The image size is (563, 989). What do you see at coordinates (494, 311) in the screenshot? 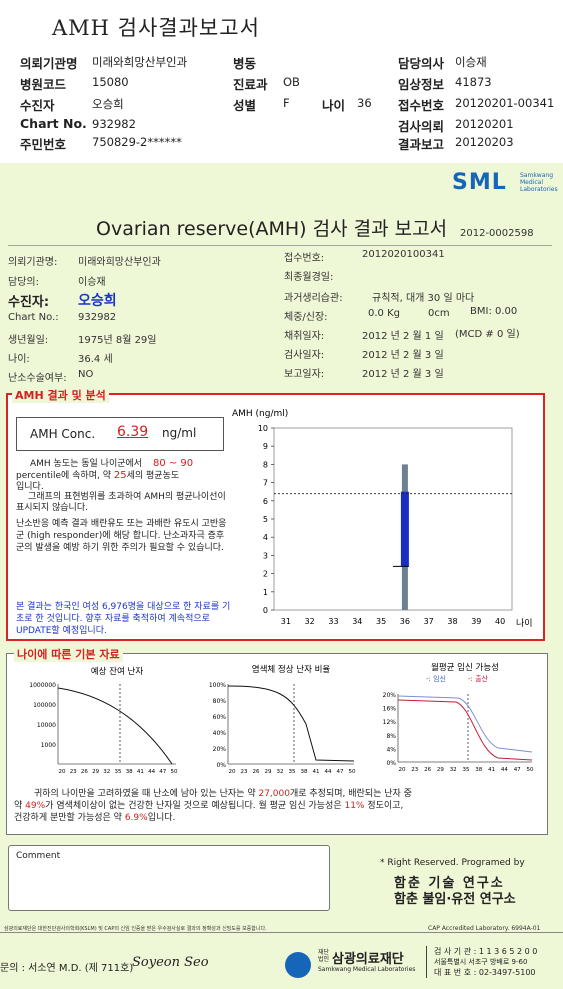
I see `info-value: BMI: 0.00` at bounding box center [494, 311].